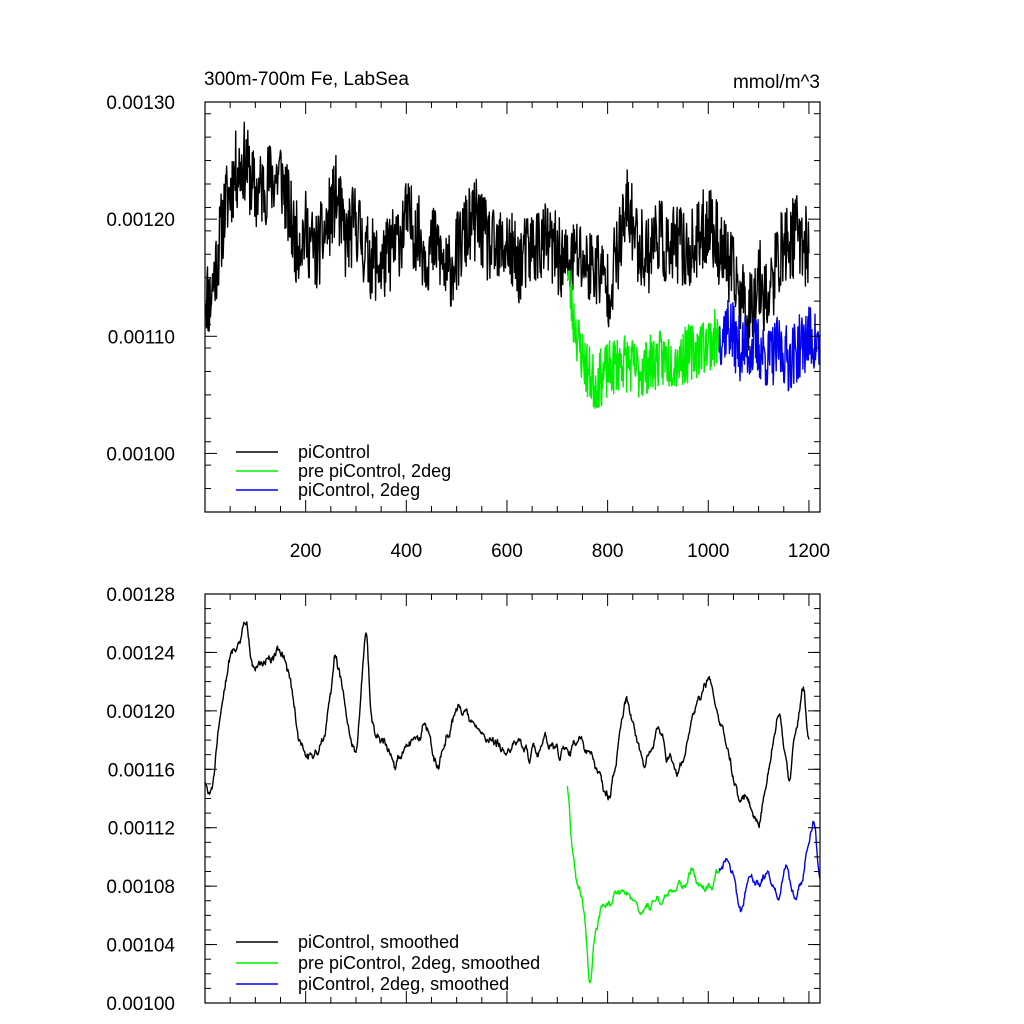  What do you see at coordinates (334, 452) in the screenshot?
I see `legend-label: piControl` at bounding box center [334, 452].